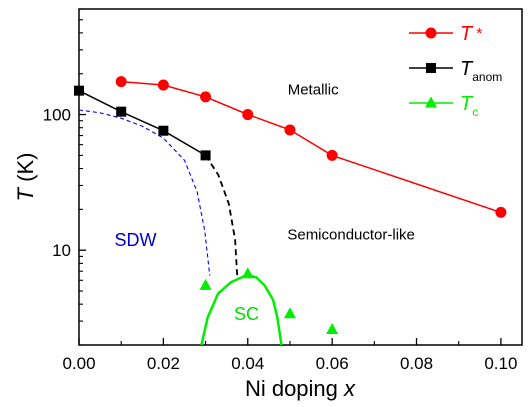  Describe the element at coordinates (136, 240) in the screenshot. I see `annotation-sdw: SDW` at that location.